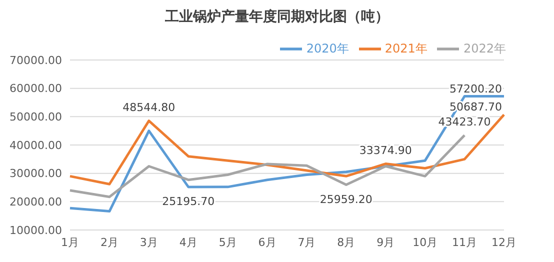 This screenshot has height=262, width=554. What do you see at coordinates (36, 89) in the screenshot?
I see `y-tick-label: 60000.00` at bounding box center [36, 89].